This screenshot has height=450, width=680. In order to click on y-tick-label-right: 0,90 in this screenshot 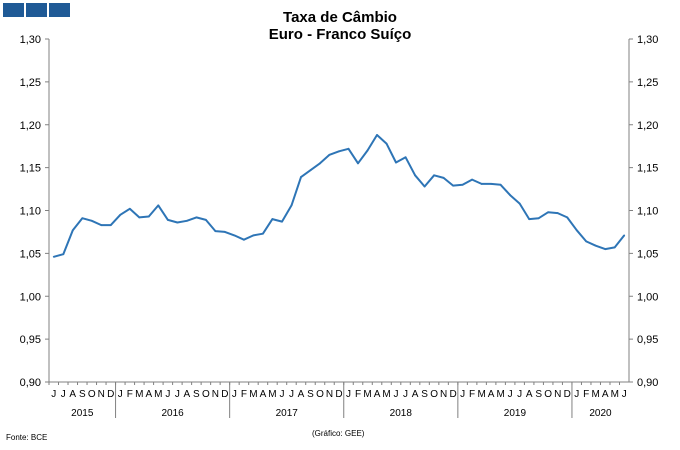, I will do `click(647, 383)`.